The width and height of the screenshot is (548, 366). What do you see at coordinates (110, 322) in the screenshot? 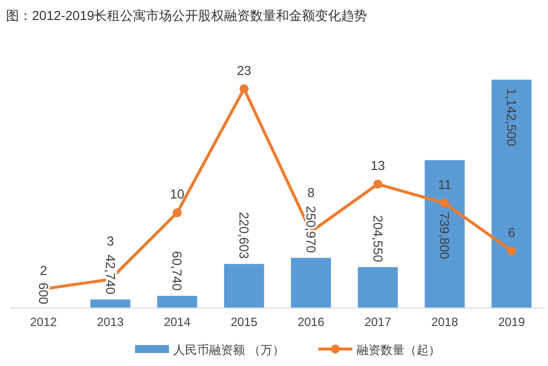
I see `x-tick-label: 2013` at bounding box center [110, 322].